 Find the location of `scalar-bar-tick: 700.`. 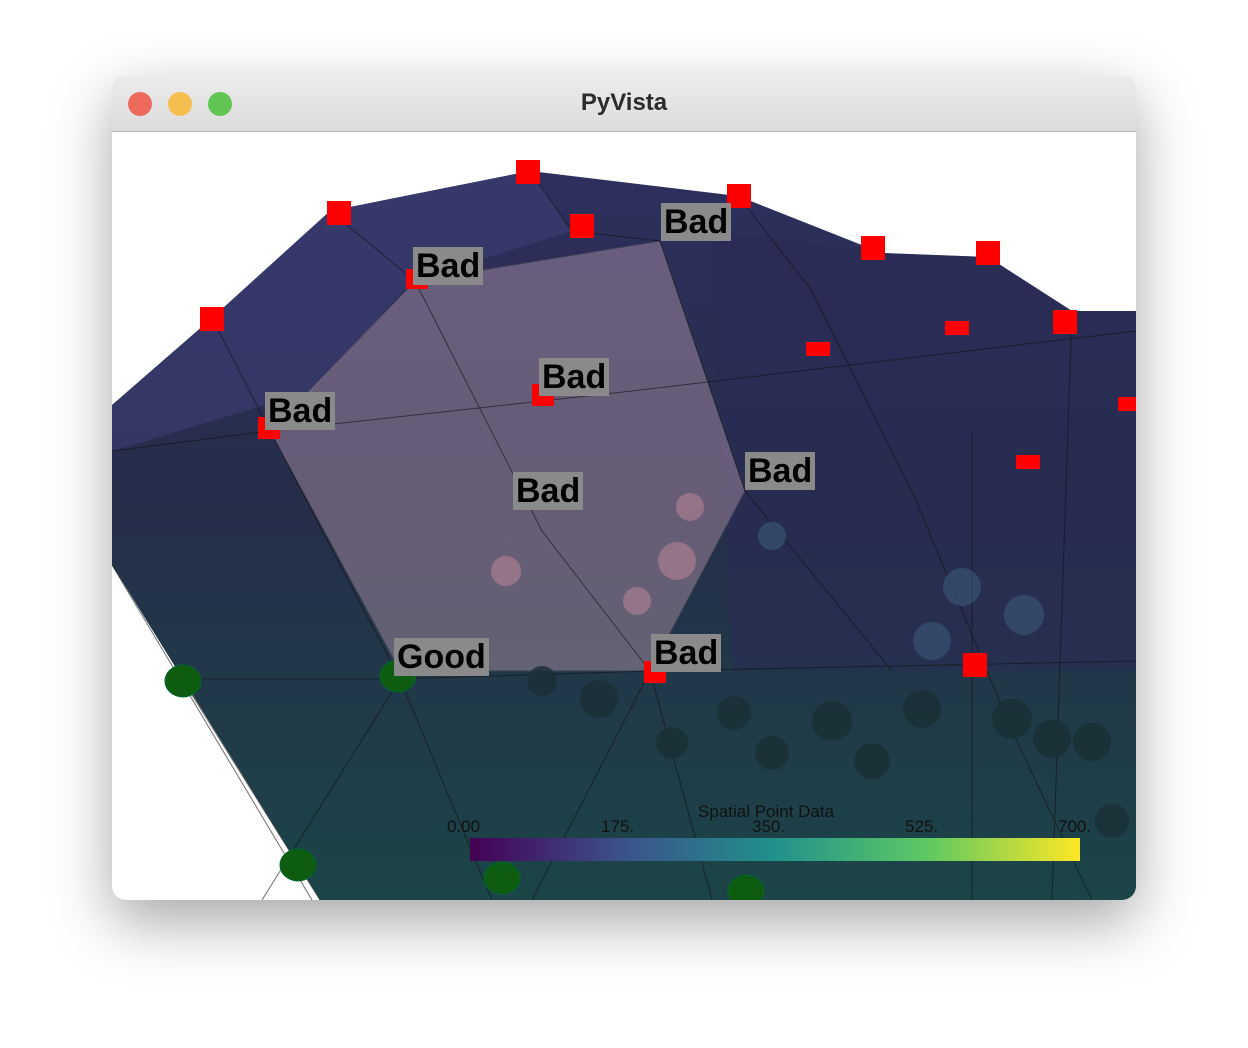

scalar-bar-tick: 700. is located at coordinates (1075, 826).